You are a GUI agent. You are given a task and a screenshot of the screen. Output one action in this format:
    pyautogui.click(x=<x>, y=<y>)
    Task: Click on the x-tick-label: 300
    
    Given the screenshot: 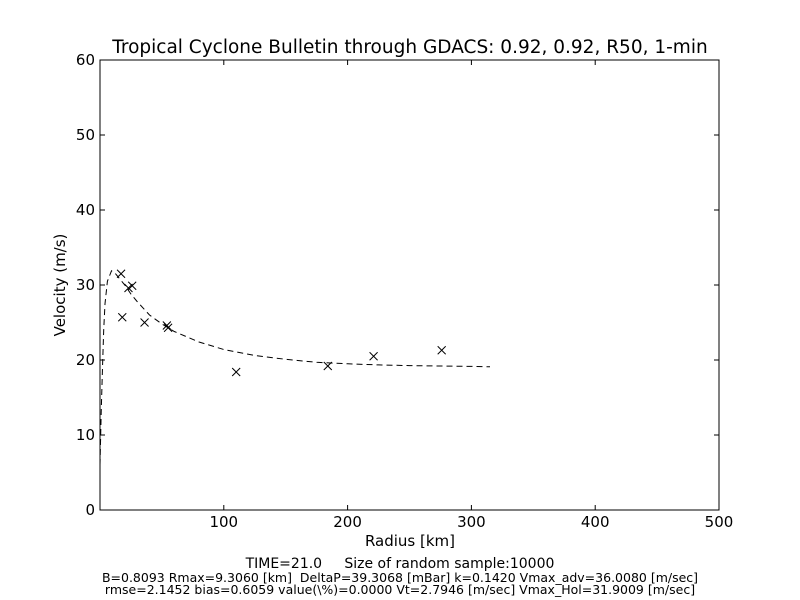 What is the action you would take?
    pyautogui.click(x=471, y=522)
    